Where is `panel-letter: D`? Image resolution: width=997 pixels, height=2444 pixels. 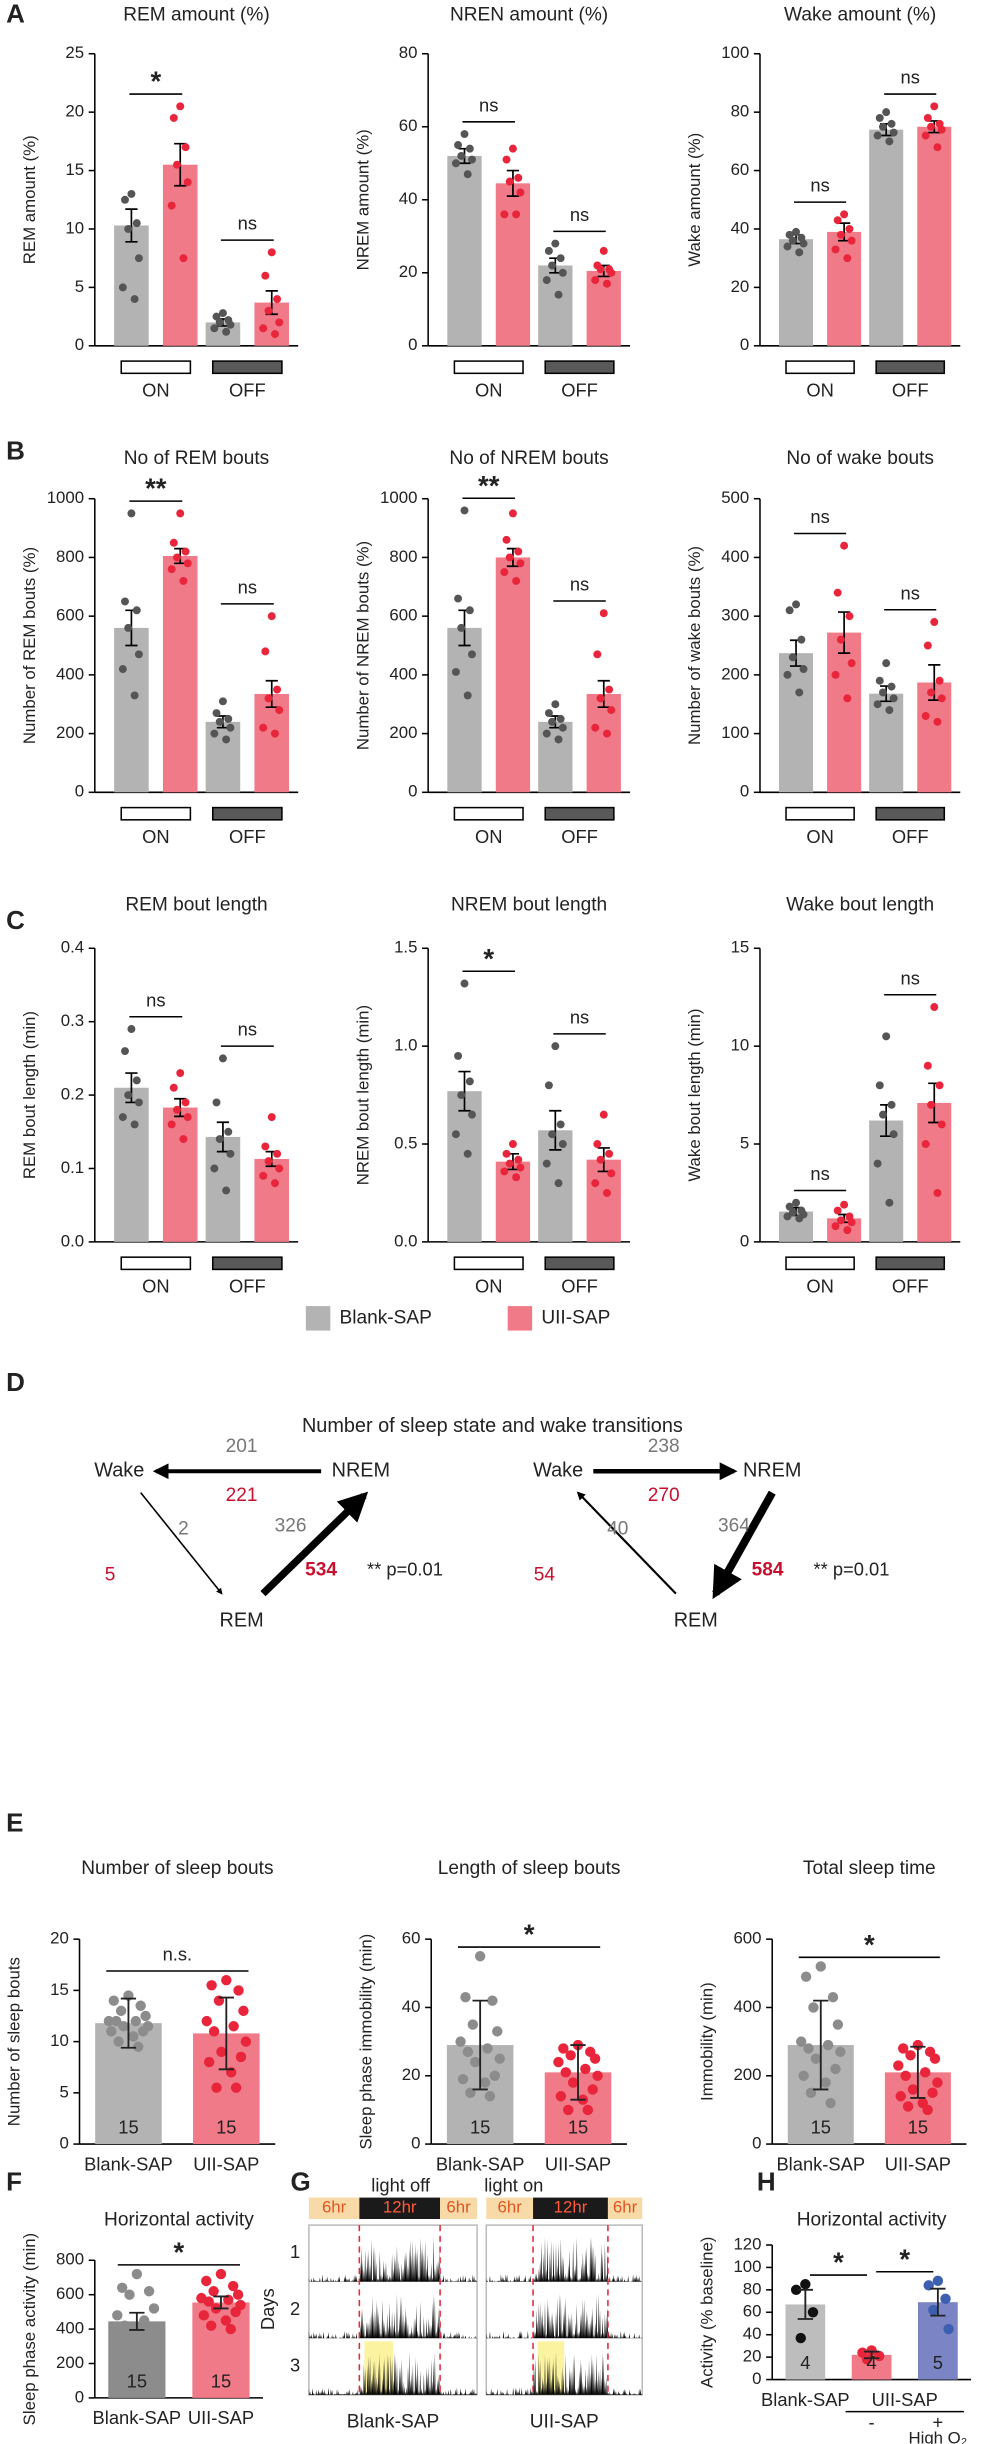 panel-letter: D is located at coordinates (15, 1382).